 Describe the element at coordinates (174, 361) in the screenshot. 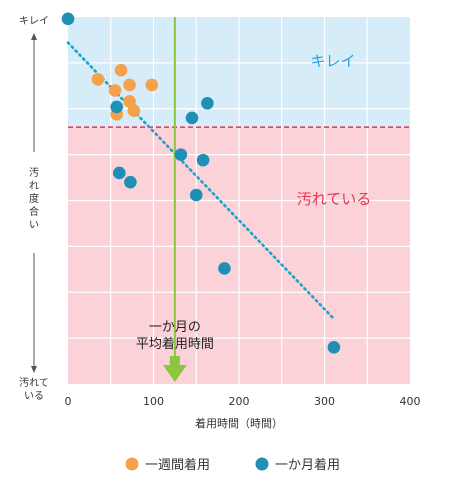

I see `average-arrow-stem` at that location.